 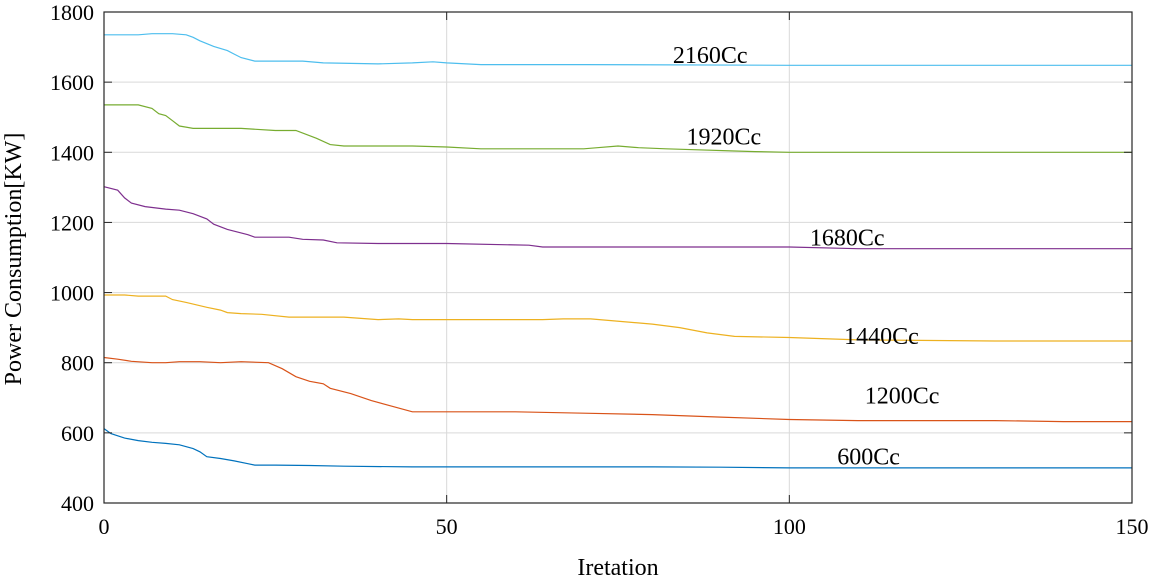 What do you see at coordinates (77, 433) in the screenshot?
I see `y-tick-label: 600` at bounding box center [77, 433].